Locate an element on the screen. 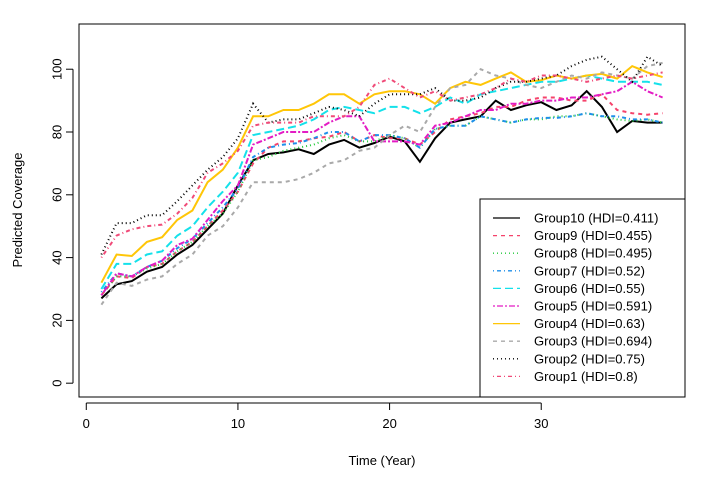  legend-entry: Group3 (HDI=0.694) is located at coordinates (593, 341).